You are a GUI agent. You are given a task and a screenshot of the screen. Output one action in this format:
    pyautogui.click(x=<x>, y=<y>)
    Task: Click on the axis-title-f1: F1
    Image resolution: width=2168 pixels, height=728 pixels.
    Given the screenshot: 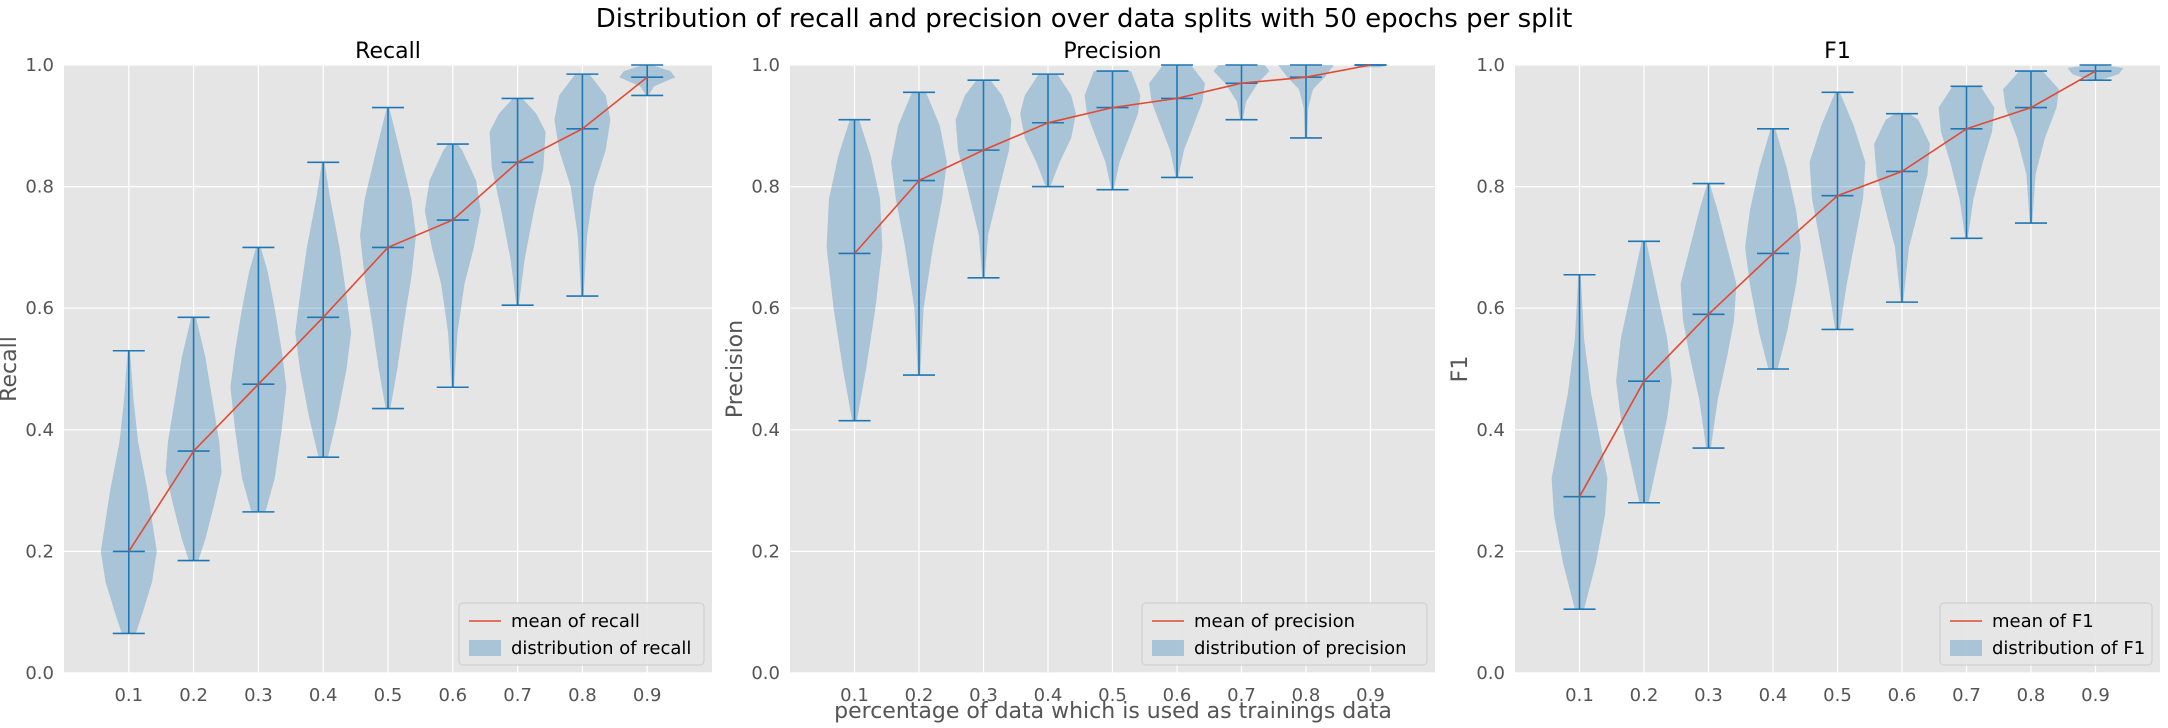 What is the action you would take?
    pyautogui.click(x=1837, y=51)
    